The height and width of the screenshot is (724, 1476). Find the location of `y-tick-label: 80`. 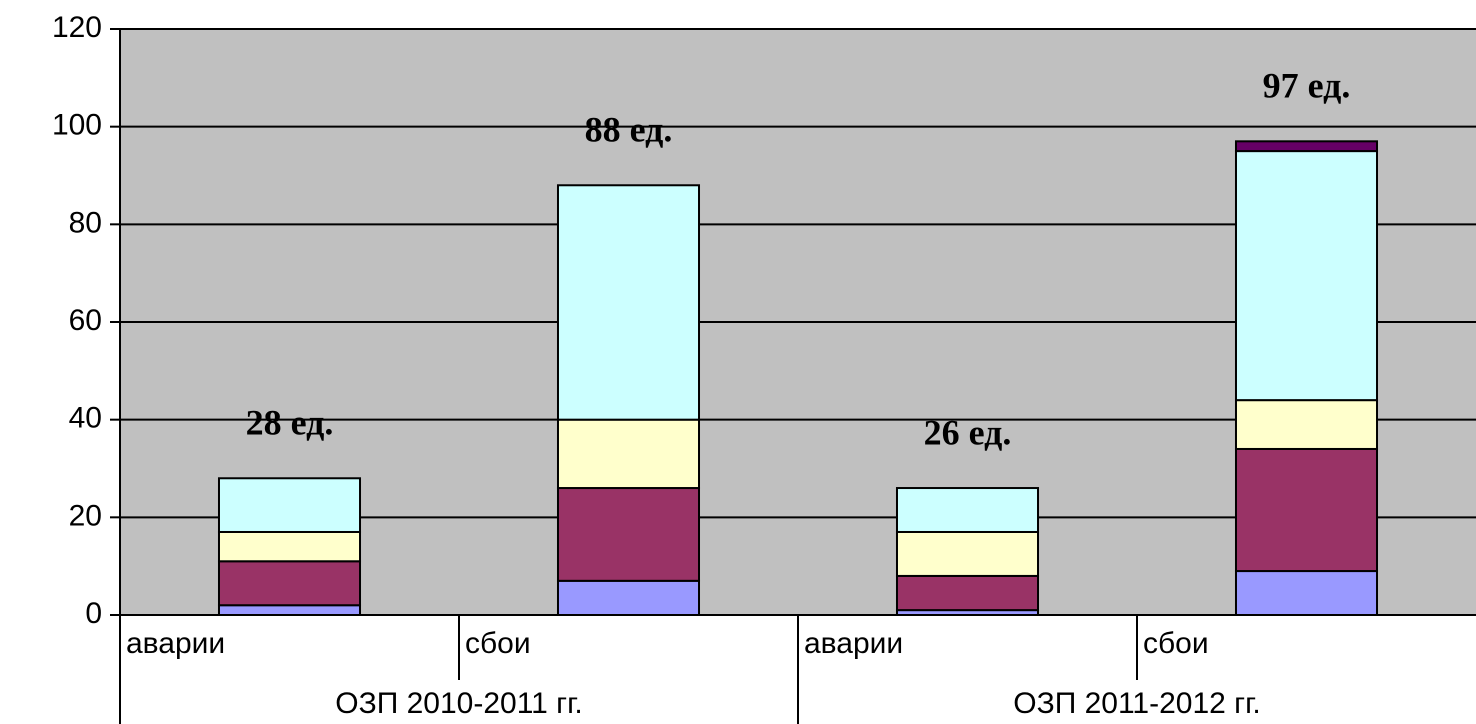

y-tick-label: 80 is located at coordinates (85, 222).